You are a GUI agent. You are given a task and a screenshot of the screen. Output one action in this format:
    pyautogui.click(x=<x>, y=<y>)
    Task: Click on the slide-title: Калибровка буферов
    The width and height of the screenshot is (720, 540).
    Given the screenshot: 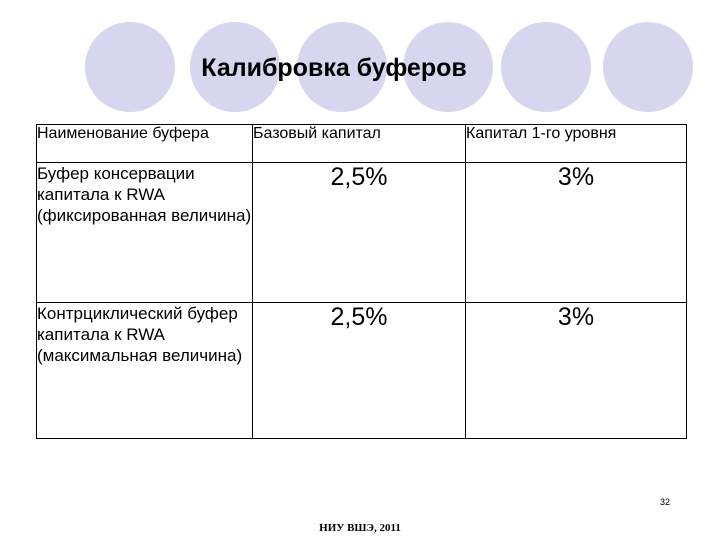 What is the action you would take?
    pyautogui.click(x=334, y=68)
    